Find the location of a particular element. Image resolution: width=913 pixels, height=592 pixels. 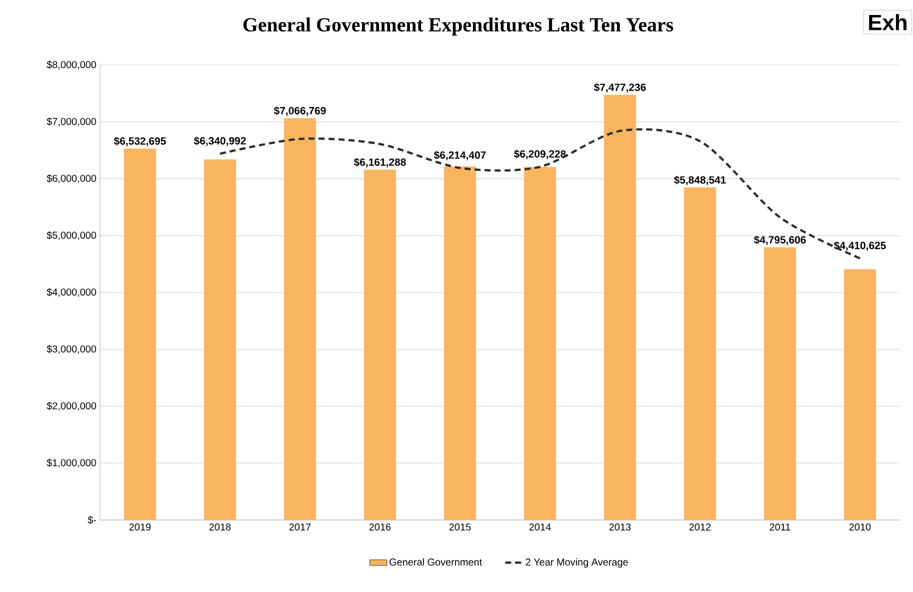

data-label: $6,340,992 is located at coordinates (220, 141).